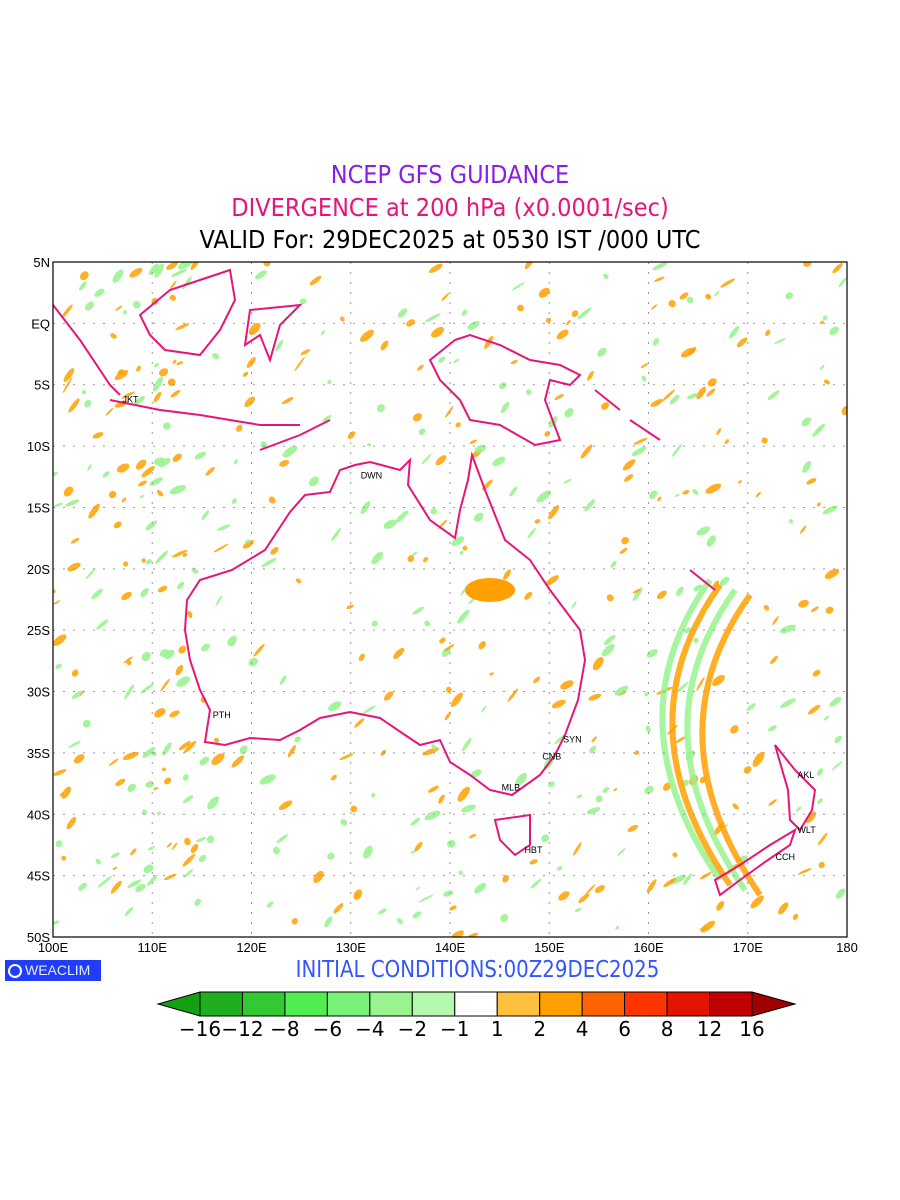 The width and height of the screenshot is (900, 1200). What do you see at coordinates (755, 862) in the screenshot?
I see `south-island-nz` at bounding box center [755, 862].